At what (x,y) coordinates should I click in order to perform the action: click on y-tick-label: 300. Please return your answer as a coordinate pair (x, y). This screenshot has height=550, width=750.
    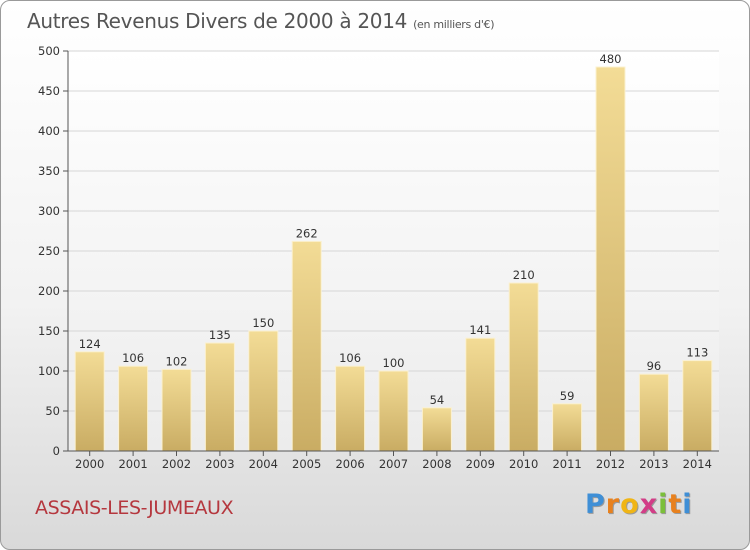
    Looking at the image, I should click on (49, 211).